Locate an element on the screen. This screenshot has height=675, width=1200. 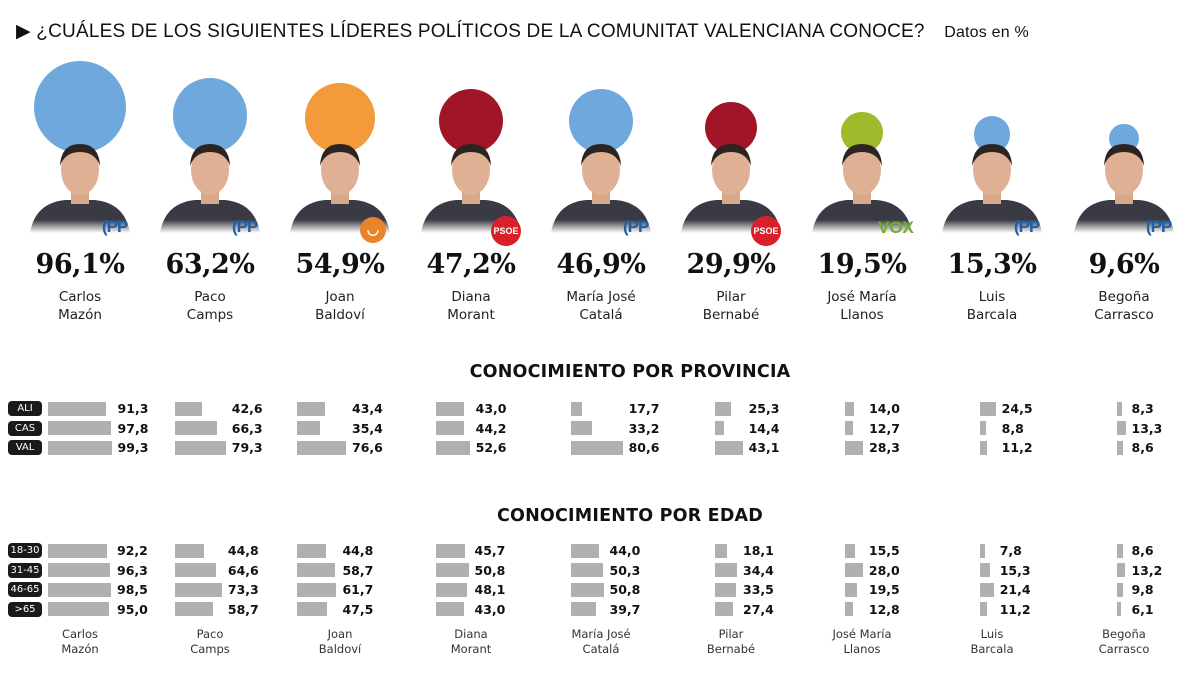
bar-value: 50,3 is located at coordinates (625, 570).